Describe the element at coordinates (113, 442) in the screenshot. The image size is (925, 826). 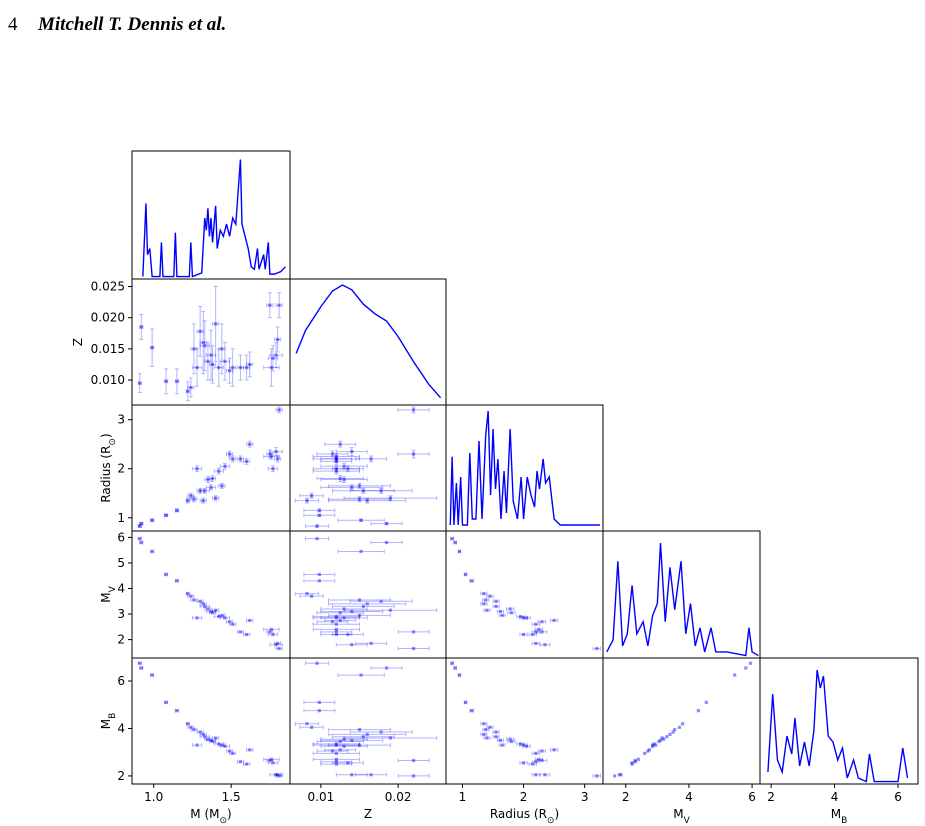
I see `axis-label-sub: ⊙` at that location.